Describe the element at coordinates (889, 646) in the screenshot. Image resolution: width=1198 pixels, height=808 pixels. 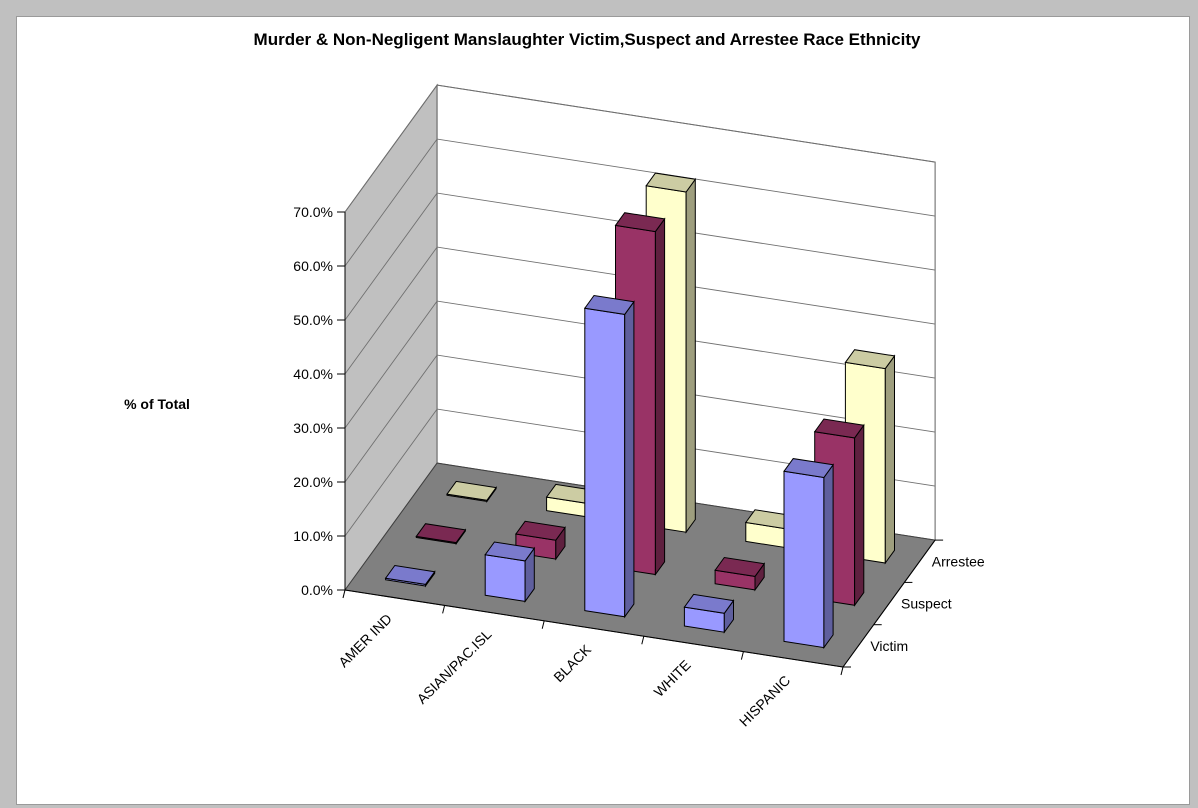
I see `depth-tick-label: Victim` at that location.